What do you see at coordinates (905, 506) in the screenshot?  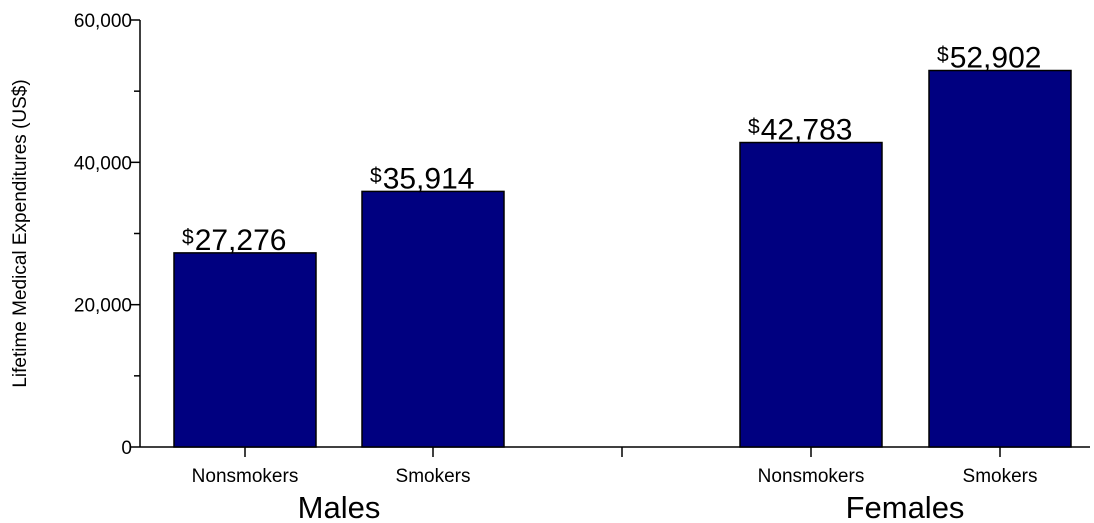 I see `group-label-females: Females` at bounding box center [905, 506].